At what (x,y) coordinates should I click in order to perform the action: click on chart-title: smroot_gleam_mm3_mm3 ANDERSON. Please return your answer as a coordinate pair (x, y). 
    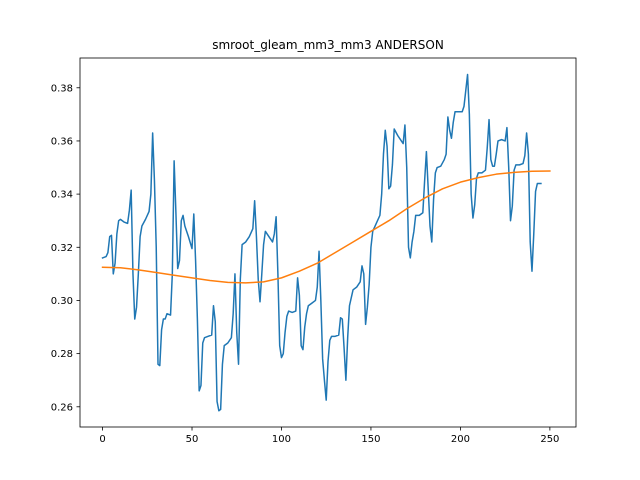
    Looking at the image, I should click on (328, 45).